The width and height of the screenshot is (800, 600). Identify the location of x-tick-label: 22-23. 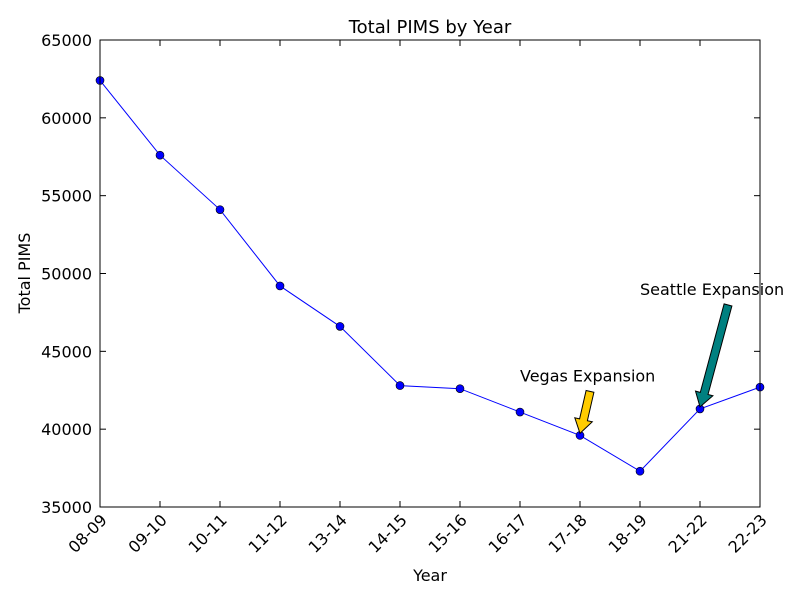
(748, 533).